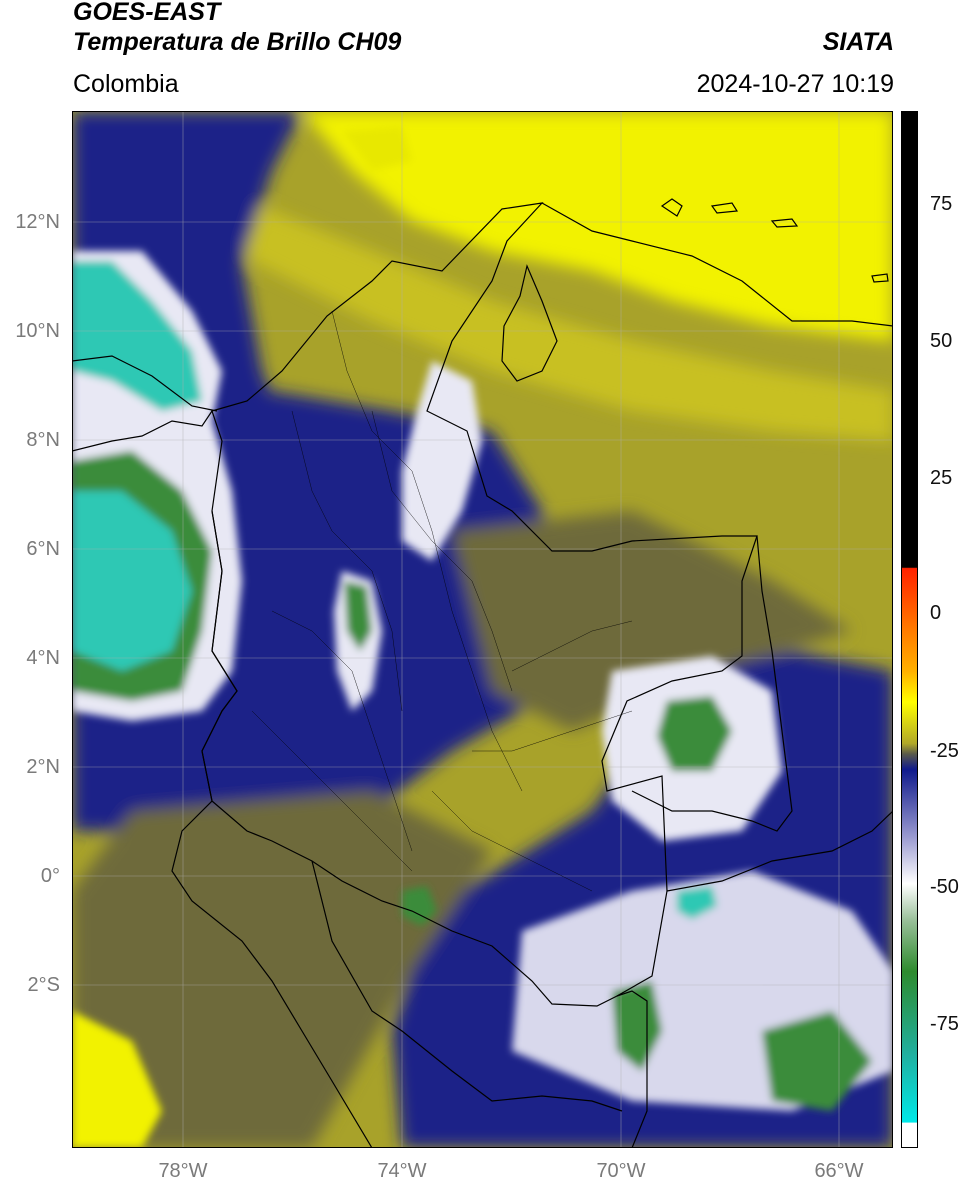 The height and width of the screenshot is (1190, 966). What do you see at coordinates (858, 42) in the screenshot?
I see `source-label: SIATA` at bounding box center [858, 42].